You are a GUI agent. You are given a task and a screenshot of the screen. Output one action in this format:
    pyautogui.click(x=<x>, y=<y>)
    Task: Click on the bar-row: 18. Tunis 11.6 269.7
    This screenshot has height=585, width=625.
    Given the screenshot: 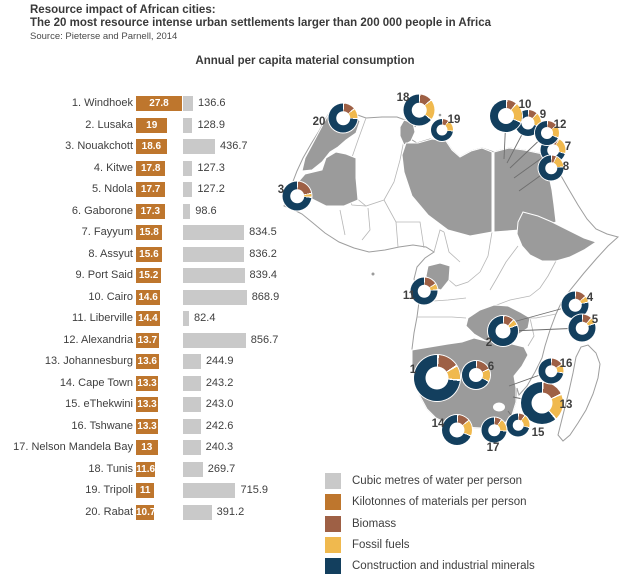 What is the action you would take?
    pyautogui.click(x=165, y=469)
    